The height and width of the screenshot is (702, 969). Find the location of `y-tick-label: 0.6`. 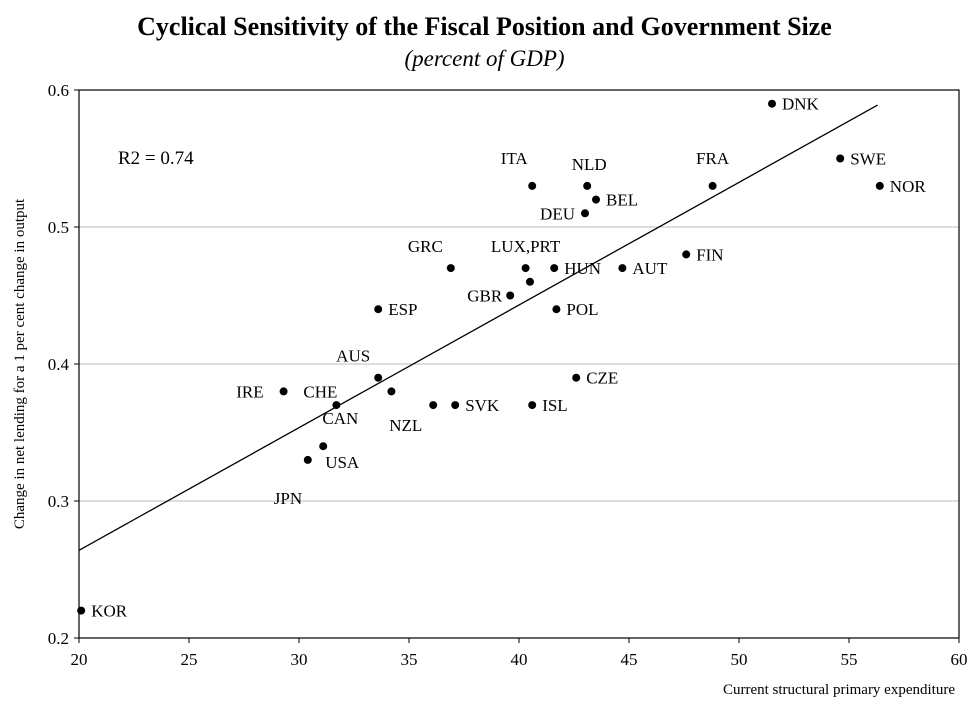

y-tick-label: 0.6 is located at coordinates (58, 90).